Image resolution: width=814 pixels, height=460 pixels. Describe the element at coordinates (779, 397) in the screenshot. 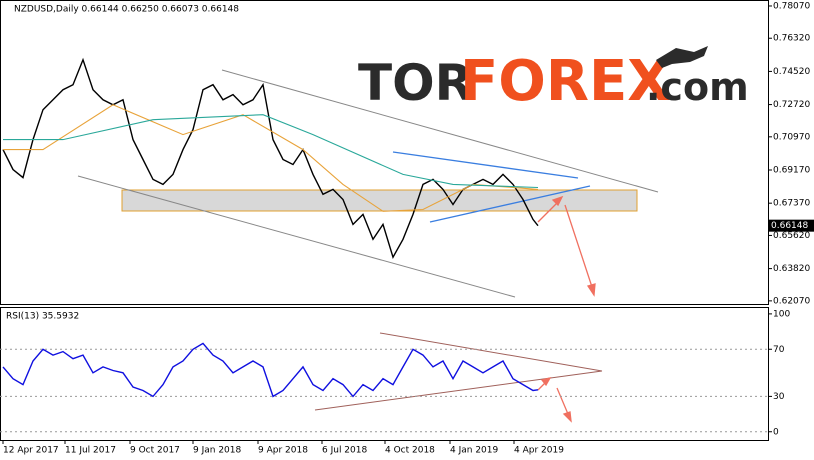

I see `y-tick-label: 30` at that location.